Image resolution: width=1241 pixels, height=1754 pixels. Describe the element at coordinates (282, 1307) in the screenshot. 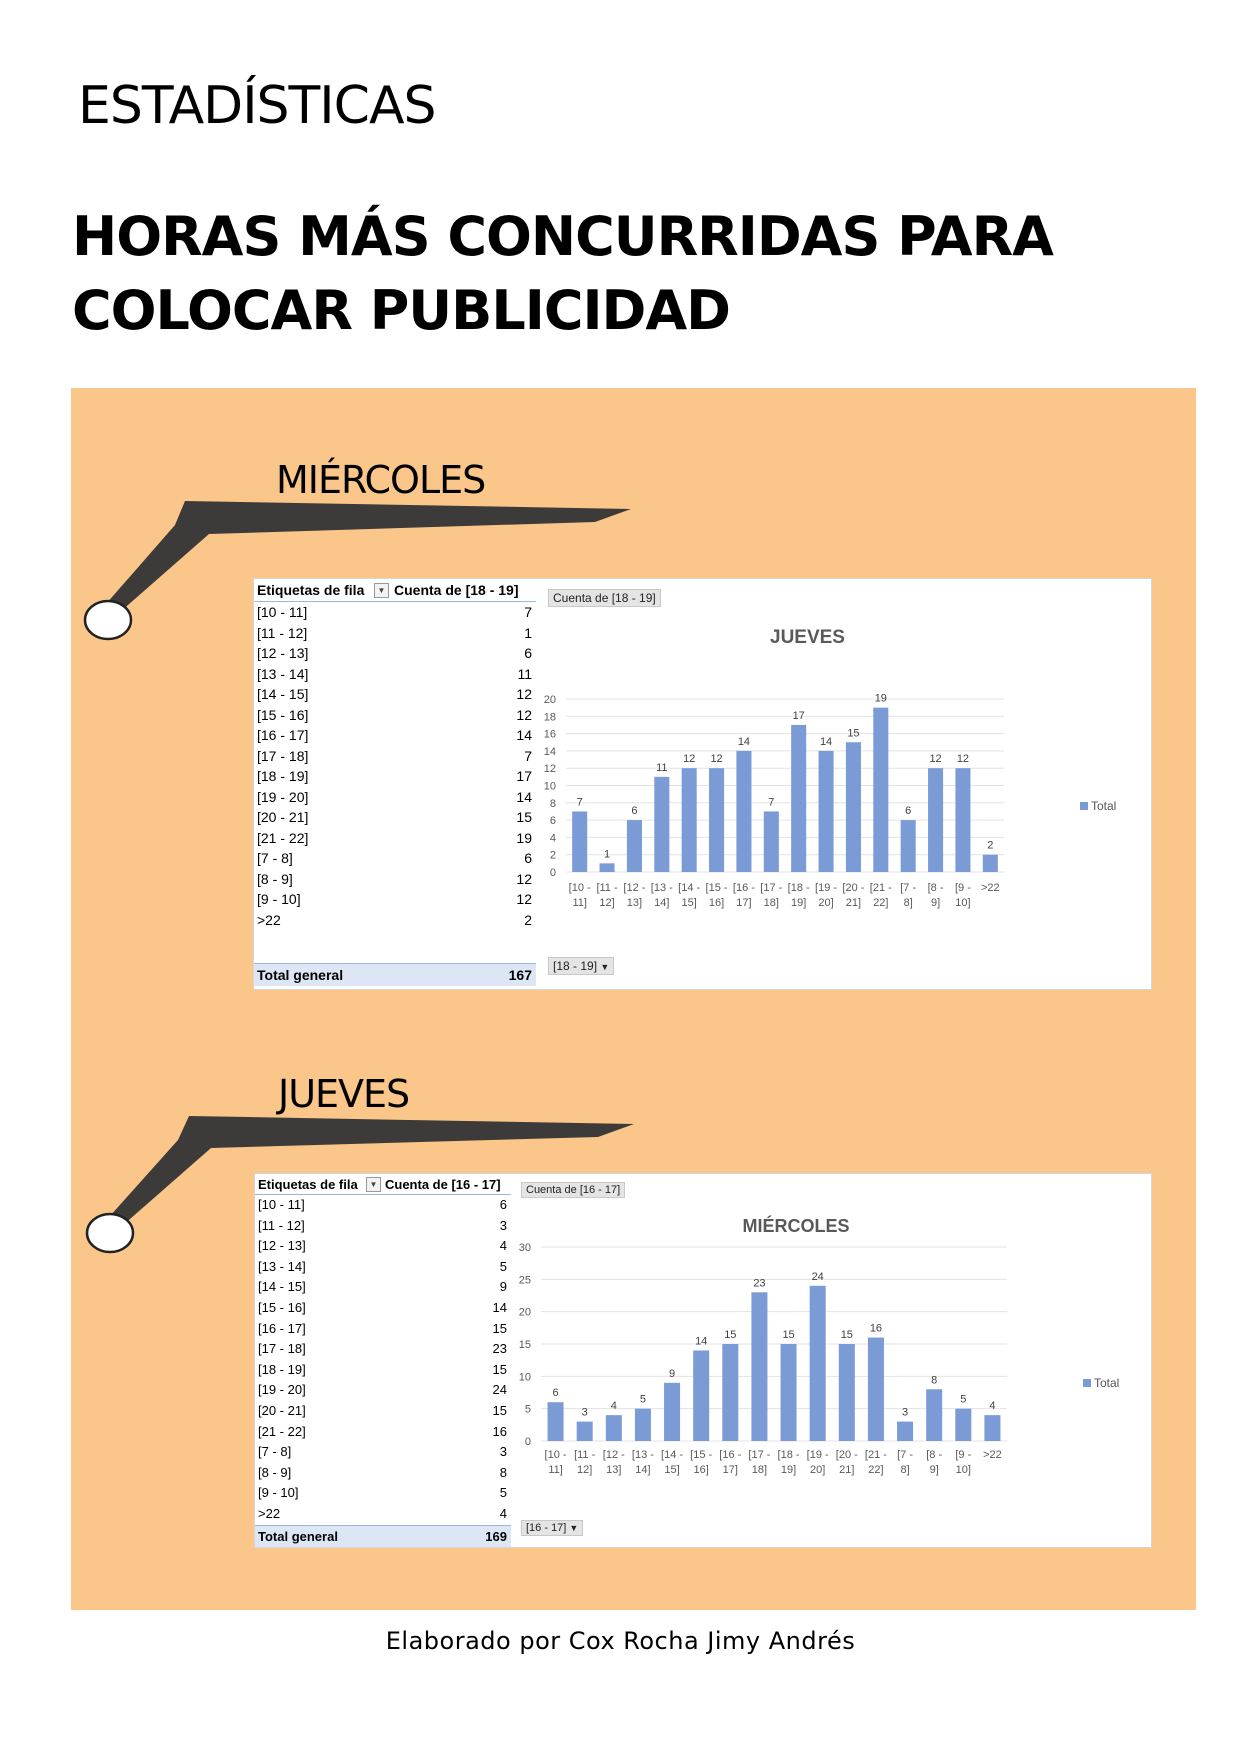

I see `pivot-row-label: [15 - 16]` at that location.